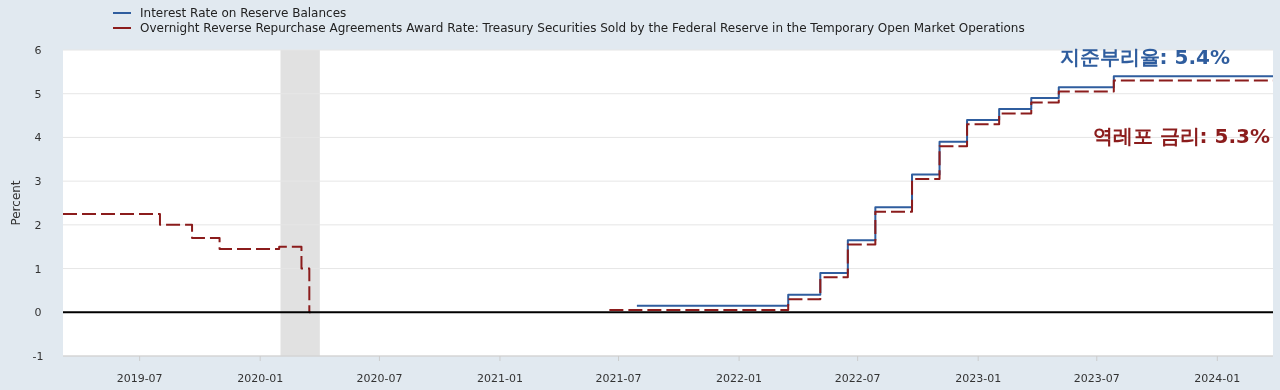 Image resolution: width=1280 pixels, height=390 pixels. What do you see at coordinates (379, 378) in the screenshot?
I see `x-tick-label: 2020-07` at bounding box center [379, 378].